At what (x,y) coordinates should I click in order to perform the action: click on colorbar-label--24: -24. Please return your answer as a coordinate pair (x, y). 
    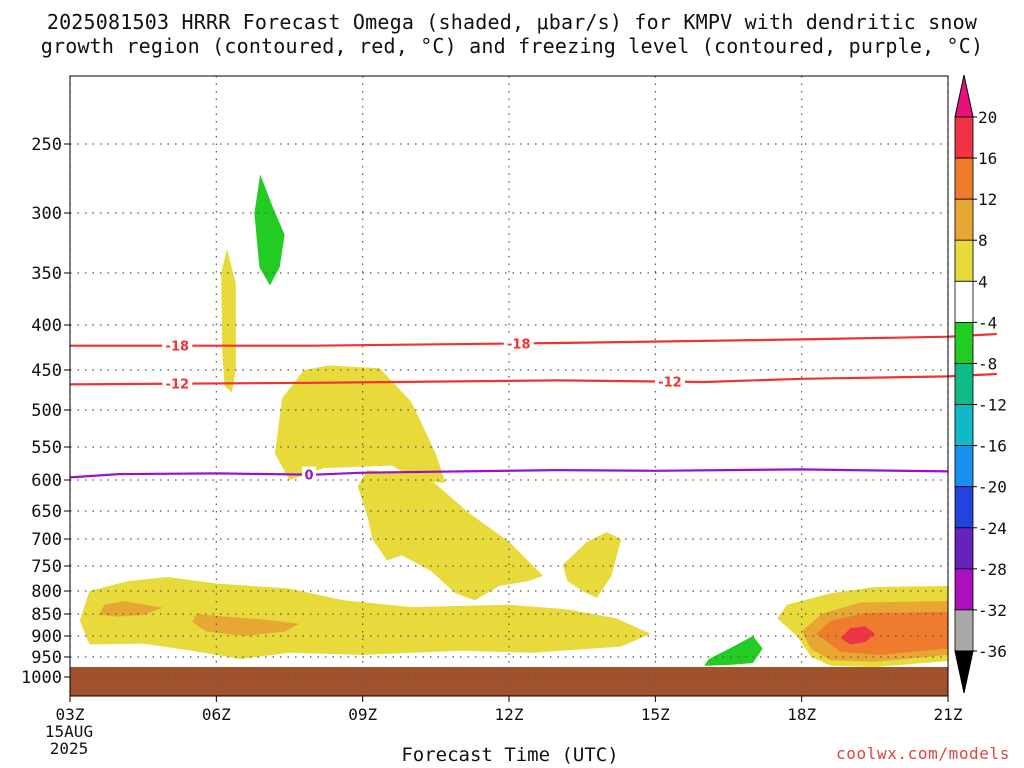
    Looking at the image, I should click on (992, 528).